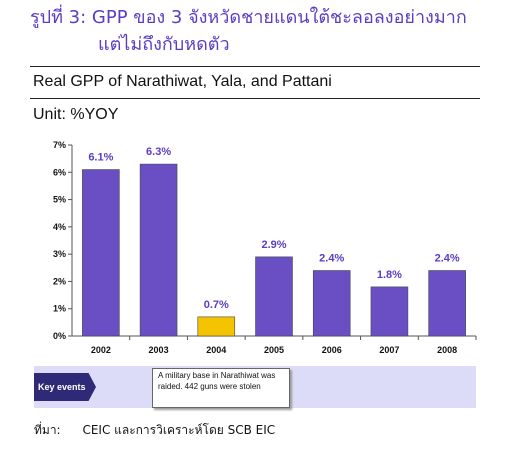  Describe the element at coordinates (447, 350) in the screenshot. I see `x-tick-label: 2008` at that location.